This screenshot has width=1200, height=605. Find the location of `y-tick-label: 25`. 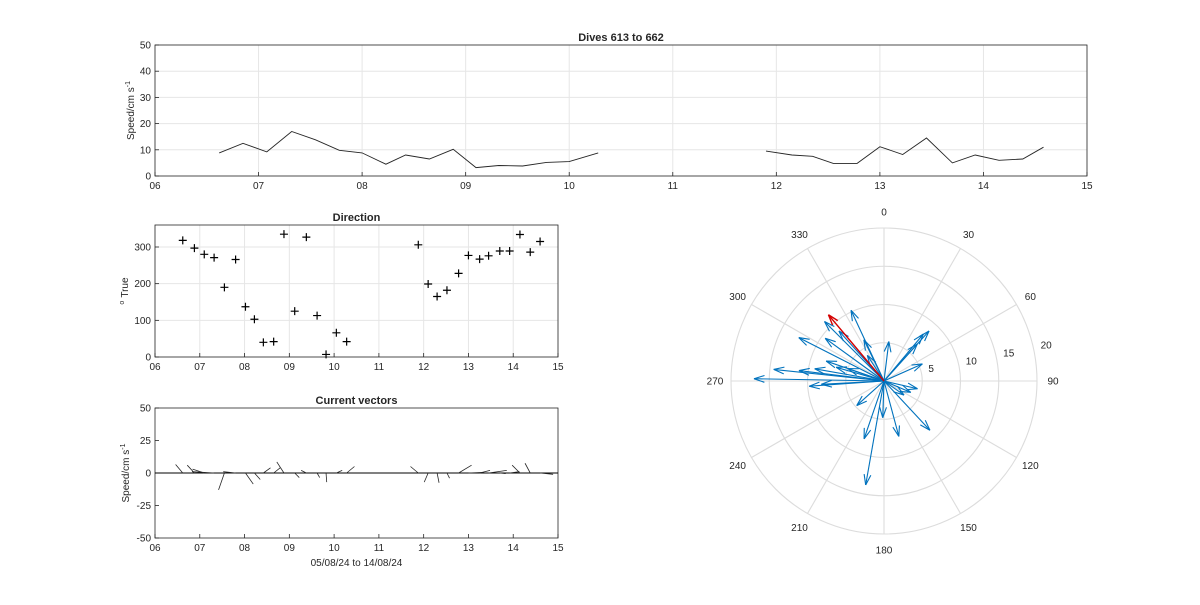

y-tick-label: 25 is located at coordinates (146, 441).